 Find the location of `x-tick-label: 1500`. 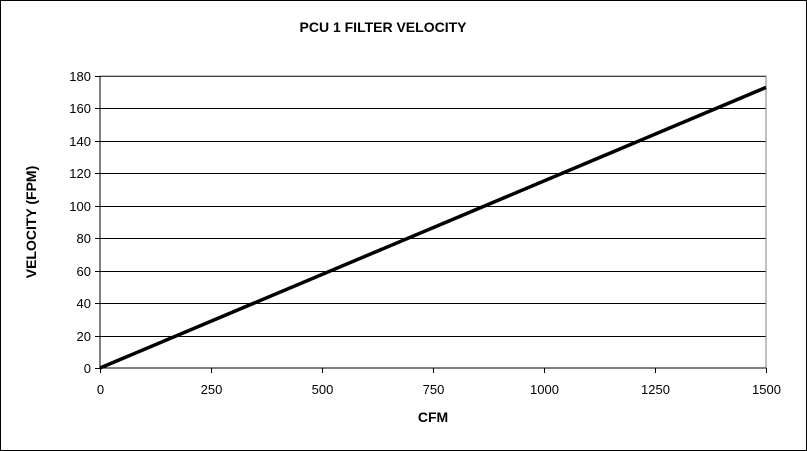

x-tick-label: 1500 is located at coordinates (766, 389).